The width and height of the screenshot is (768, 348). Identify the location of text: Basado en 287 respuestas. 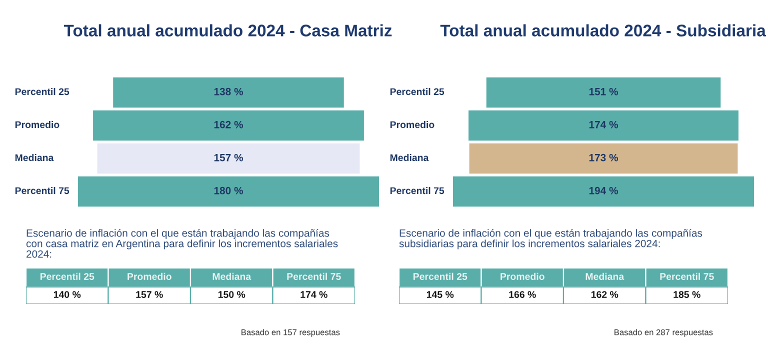
(663, 333).